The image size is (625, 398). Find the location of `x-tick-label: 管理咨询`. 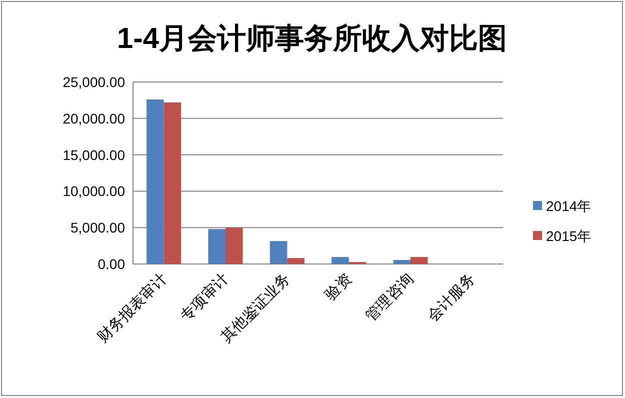

x-tick-label: 管理咨询 is located at coordinates (389, 297).